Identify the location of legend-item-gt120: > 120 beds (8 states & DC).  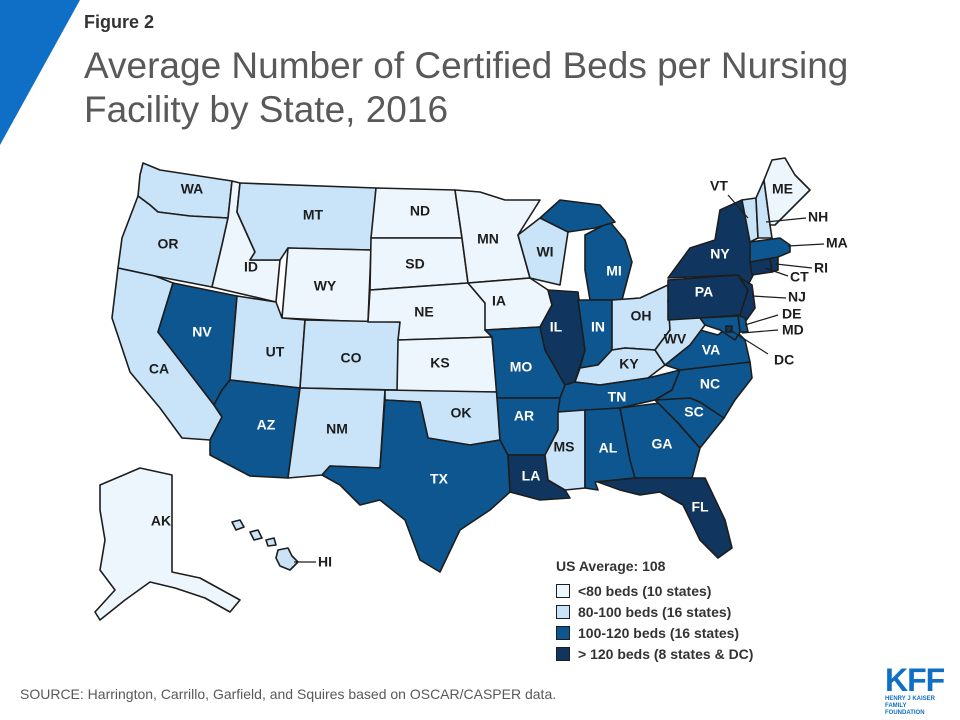
(654, 653).